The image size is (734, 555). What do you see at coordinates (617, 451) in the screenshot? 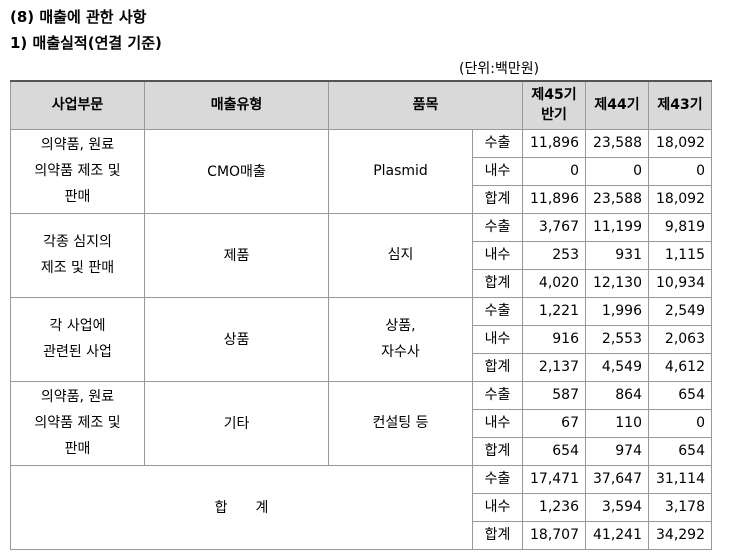
I see `value-period-44: 974` at bounding box center [617, 451].